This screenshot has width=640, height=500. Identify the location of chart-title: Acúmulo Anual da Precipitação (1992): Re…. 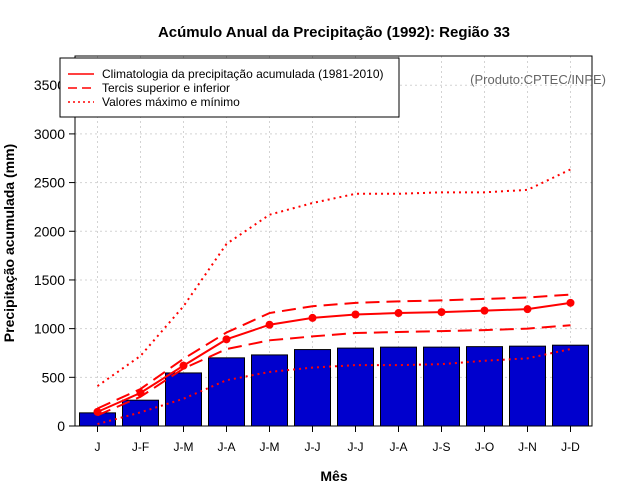
(334, 32).